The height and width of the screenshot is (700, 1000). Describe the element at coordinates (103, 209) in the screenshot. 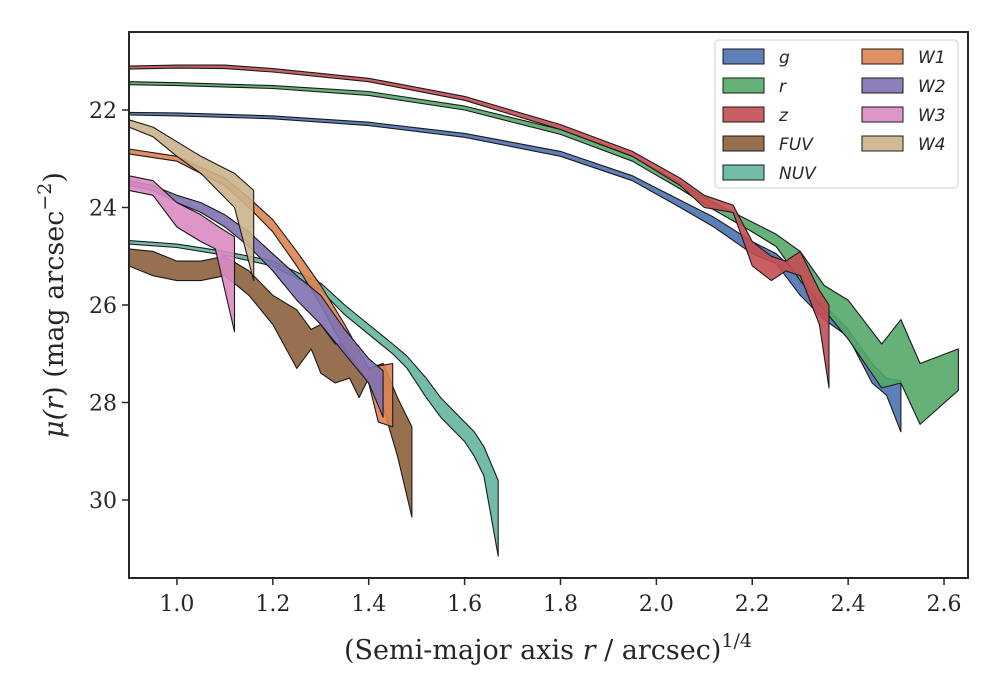

I see `y-tick-label: 24` at that location.